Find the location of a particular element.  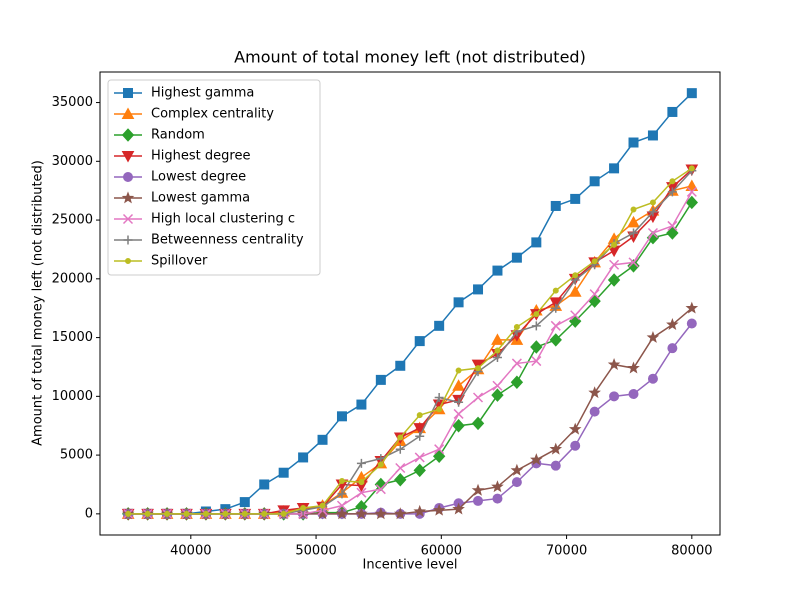

legend-box is located at coordinates (214, 177).